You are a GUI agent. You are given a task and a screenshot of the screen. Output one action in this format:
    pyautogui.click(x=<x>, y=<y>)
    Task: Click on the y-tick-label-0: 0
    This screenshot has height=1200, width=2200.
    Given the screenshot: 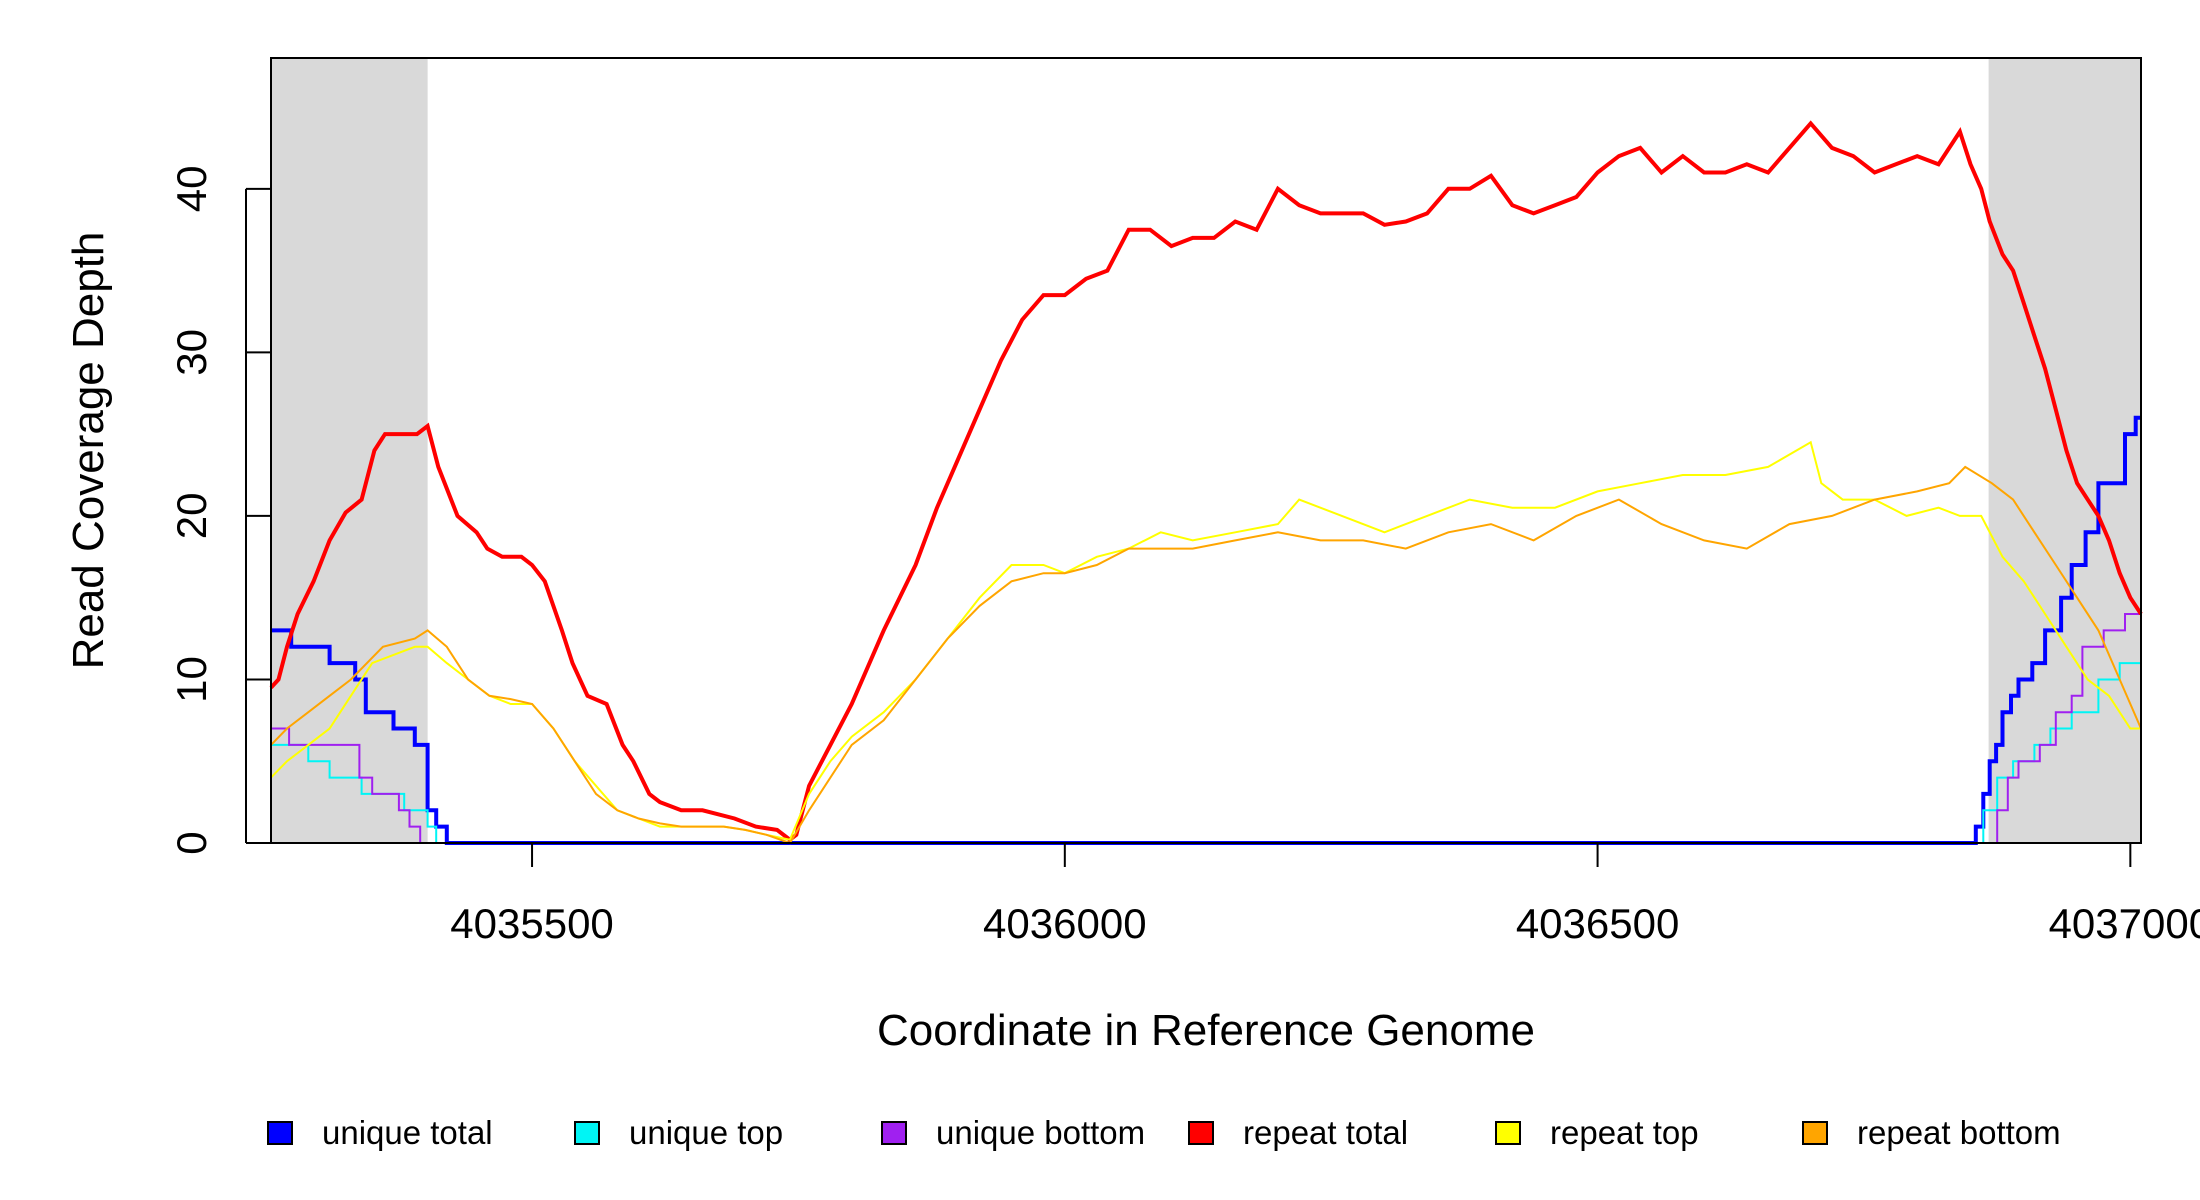 What is the action you would take?
    pyautogui.click(x=191, y=842)
    